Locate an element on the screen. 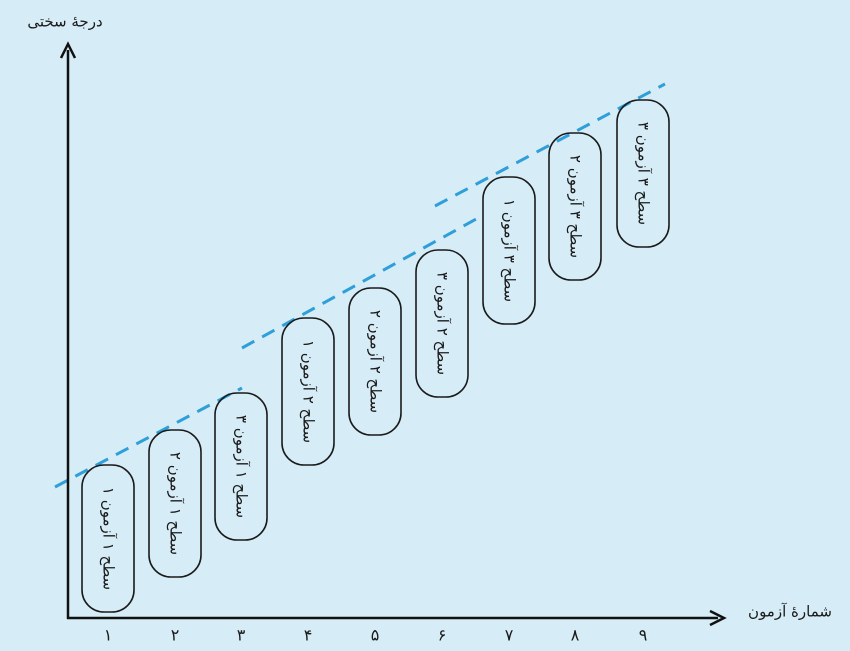 The height and width of the screenshot is (651, 850). level-box: سطح ۲ آزمون ۳ is located at coordinates (442, 323).